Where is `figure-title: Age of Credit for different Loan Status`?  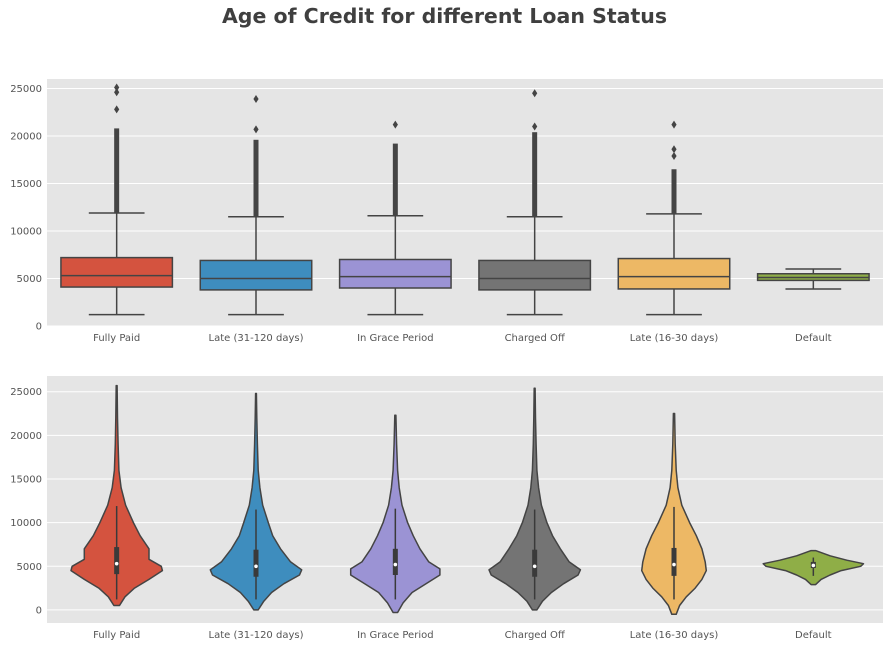 figure-title: Age of Credit for different Loan Status is located at coordinates (444, 16).